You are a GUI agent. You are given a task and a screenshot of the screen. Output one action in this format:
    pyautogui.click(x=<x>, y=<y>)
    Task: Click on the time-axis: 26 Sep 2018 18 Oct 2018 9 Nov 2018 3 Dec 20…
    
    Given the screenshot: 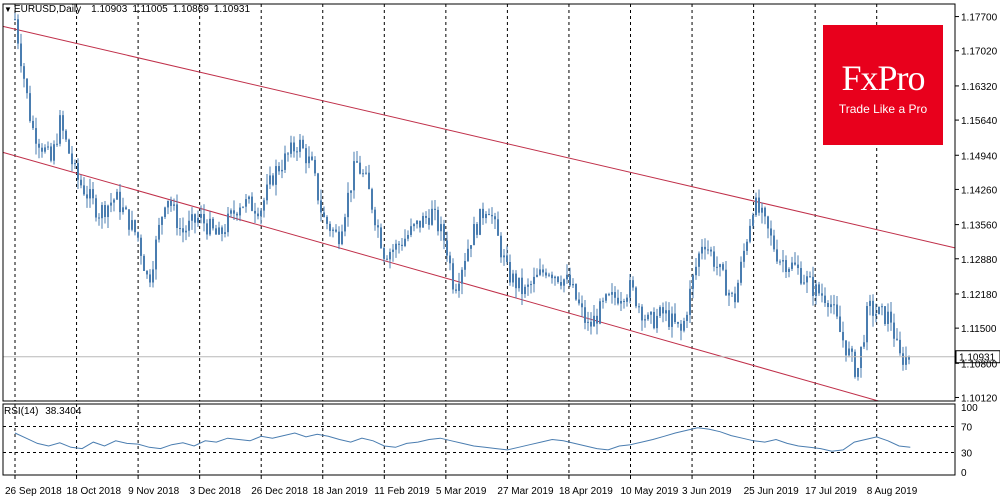 What is the action you would take?
    pyautogui.click(x=461, y=486)
    